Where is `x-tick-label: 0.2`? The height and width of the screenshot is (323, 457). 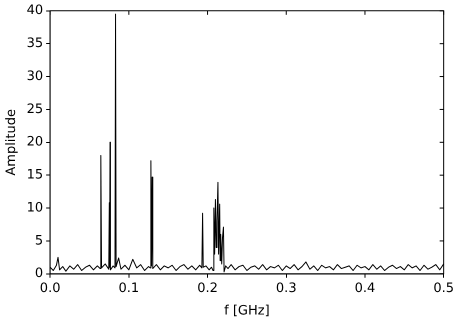 x-tick-label: 0.2 is located at coordinates (207, 288).